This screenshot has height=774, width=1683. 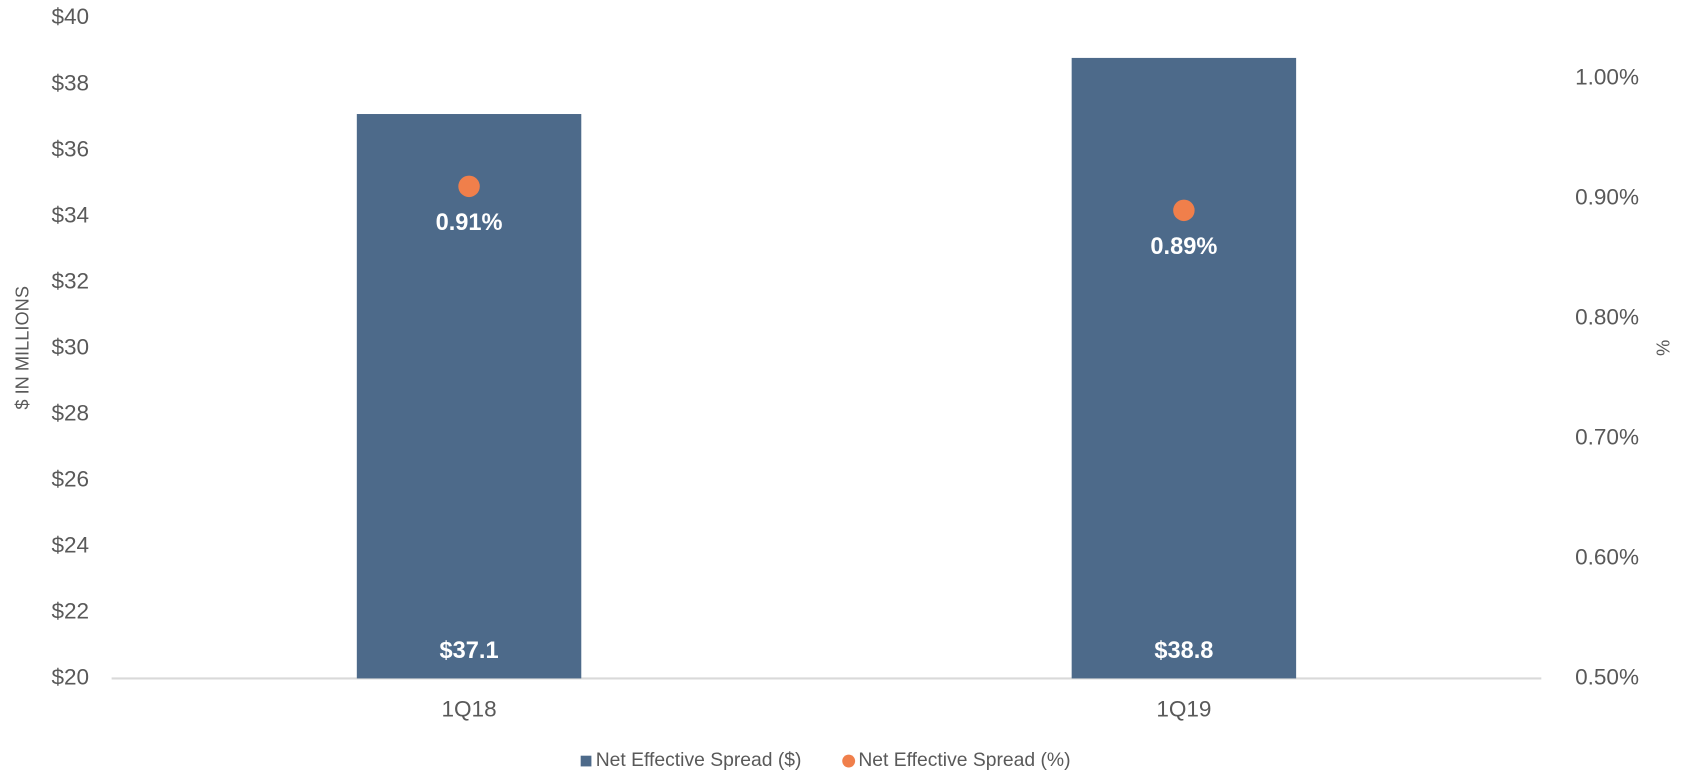 I want to click on y2-tick-label: 0.50%, so click(x=1607, y=676).